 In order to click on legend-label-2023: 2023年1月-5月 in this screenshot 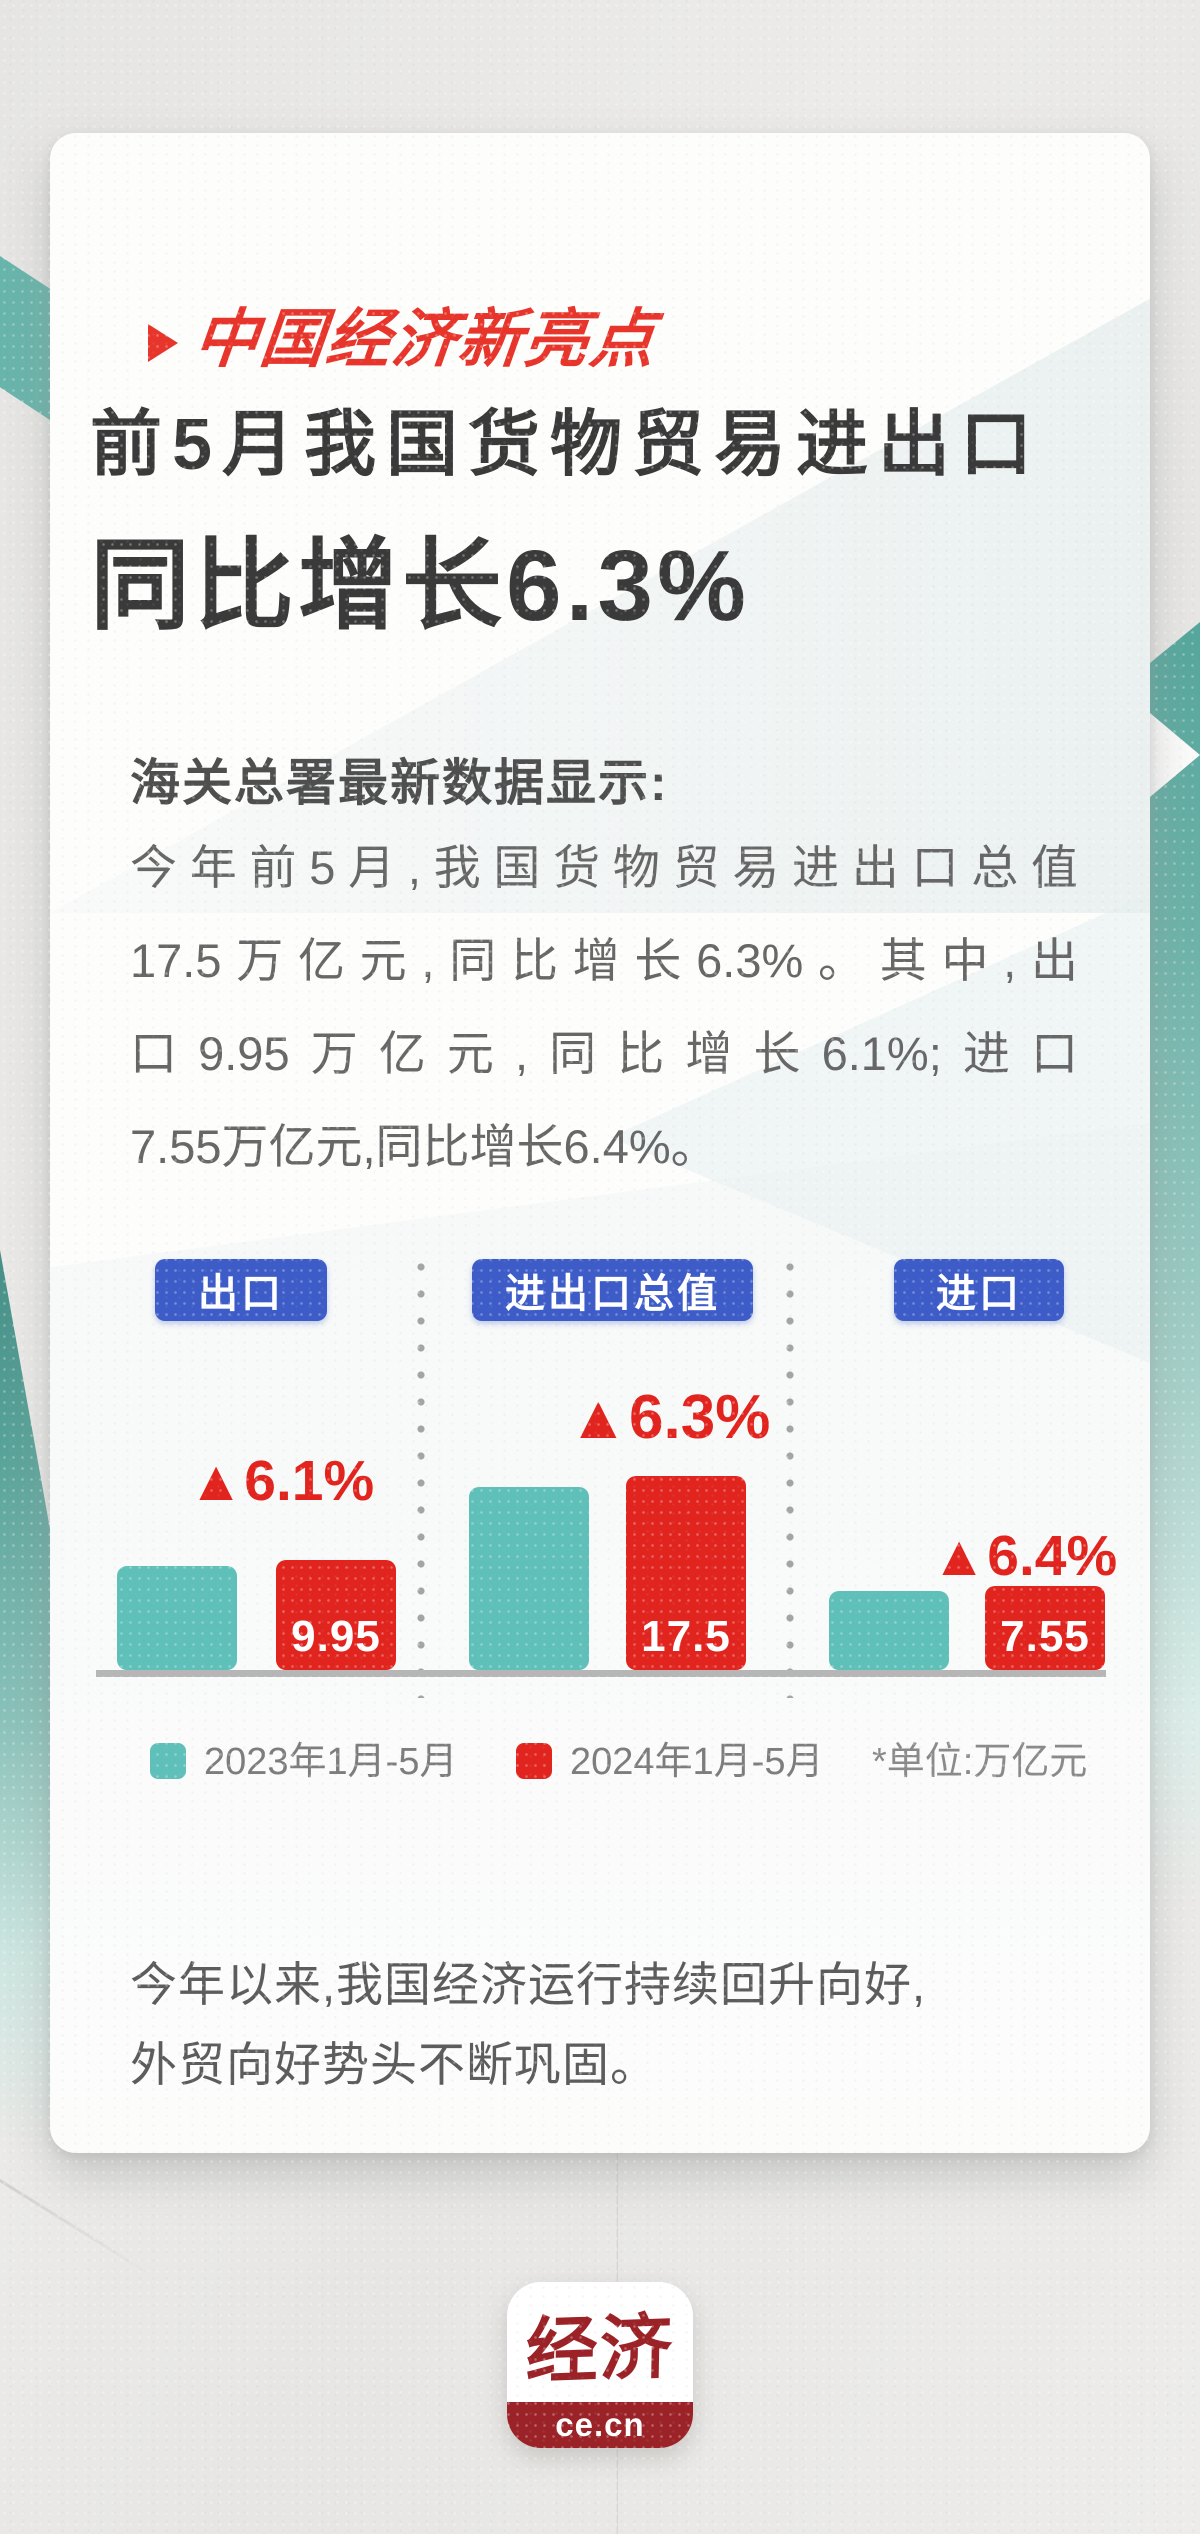, I will do `click(331, 1762)`.